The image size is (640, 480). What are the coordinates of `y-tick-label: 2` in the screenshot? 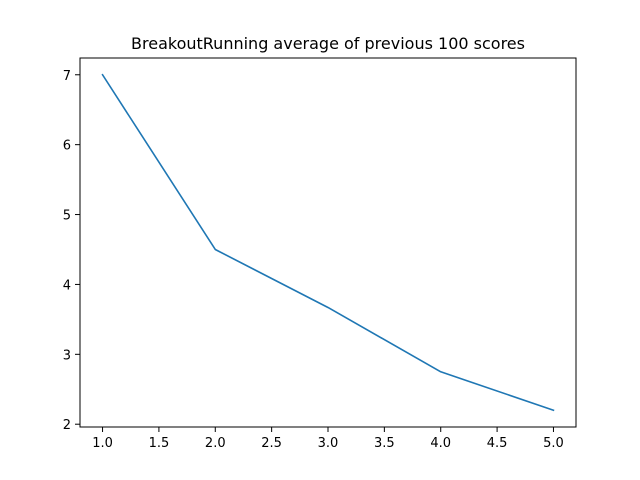 It's located at (67, 425).